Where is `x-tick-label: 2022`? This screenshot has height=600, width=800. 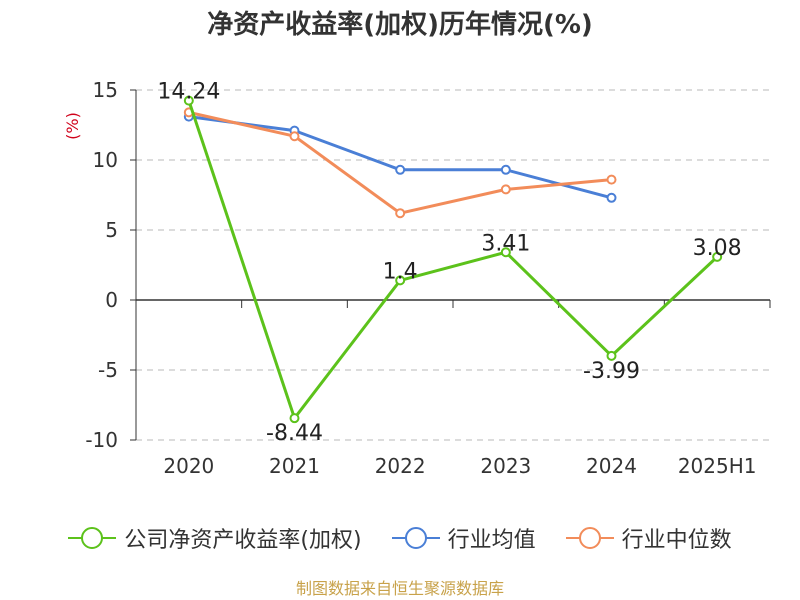
x-tick-label: 2022 is located at coordinates (400, 466).